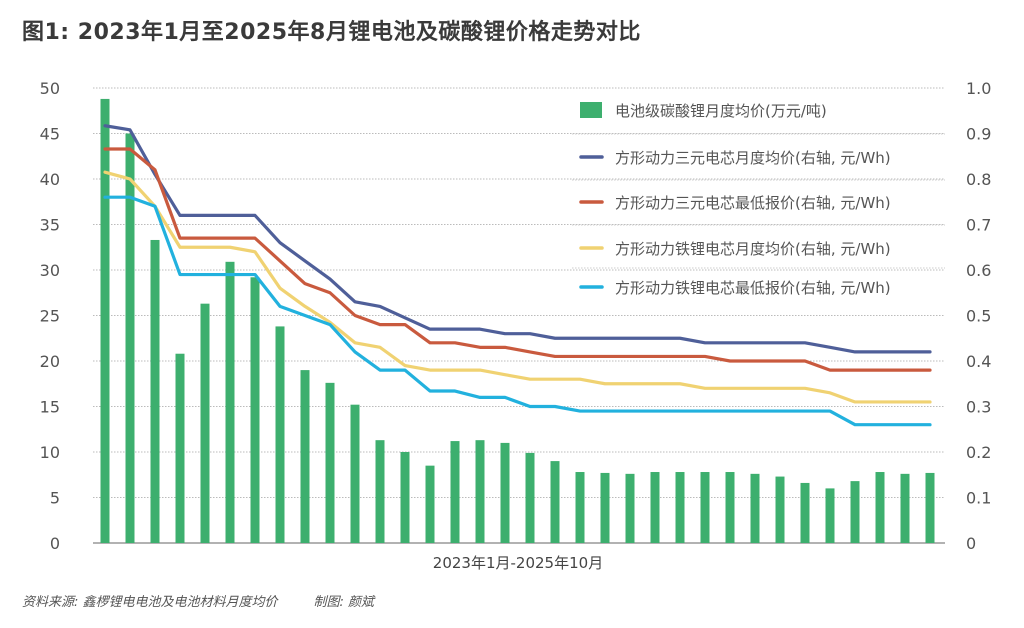 Image resolution: width=1024 pixels, height=628 pixels. I want to click on credit-text: 制图: 颜斌, so click(344, 602).